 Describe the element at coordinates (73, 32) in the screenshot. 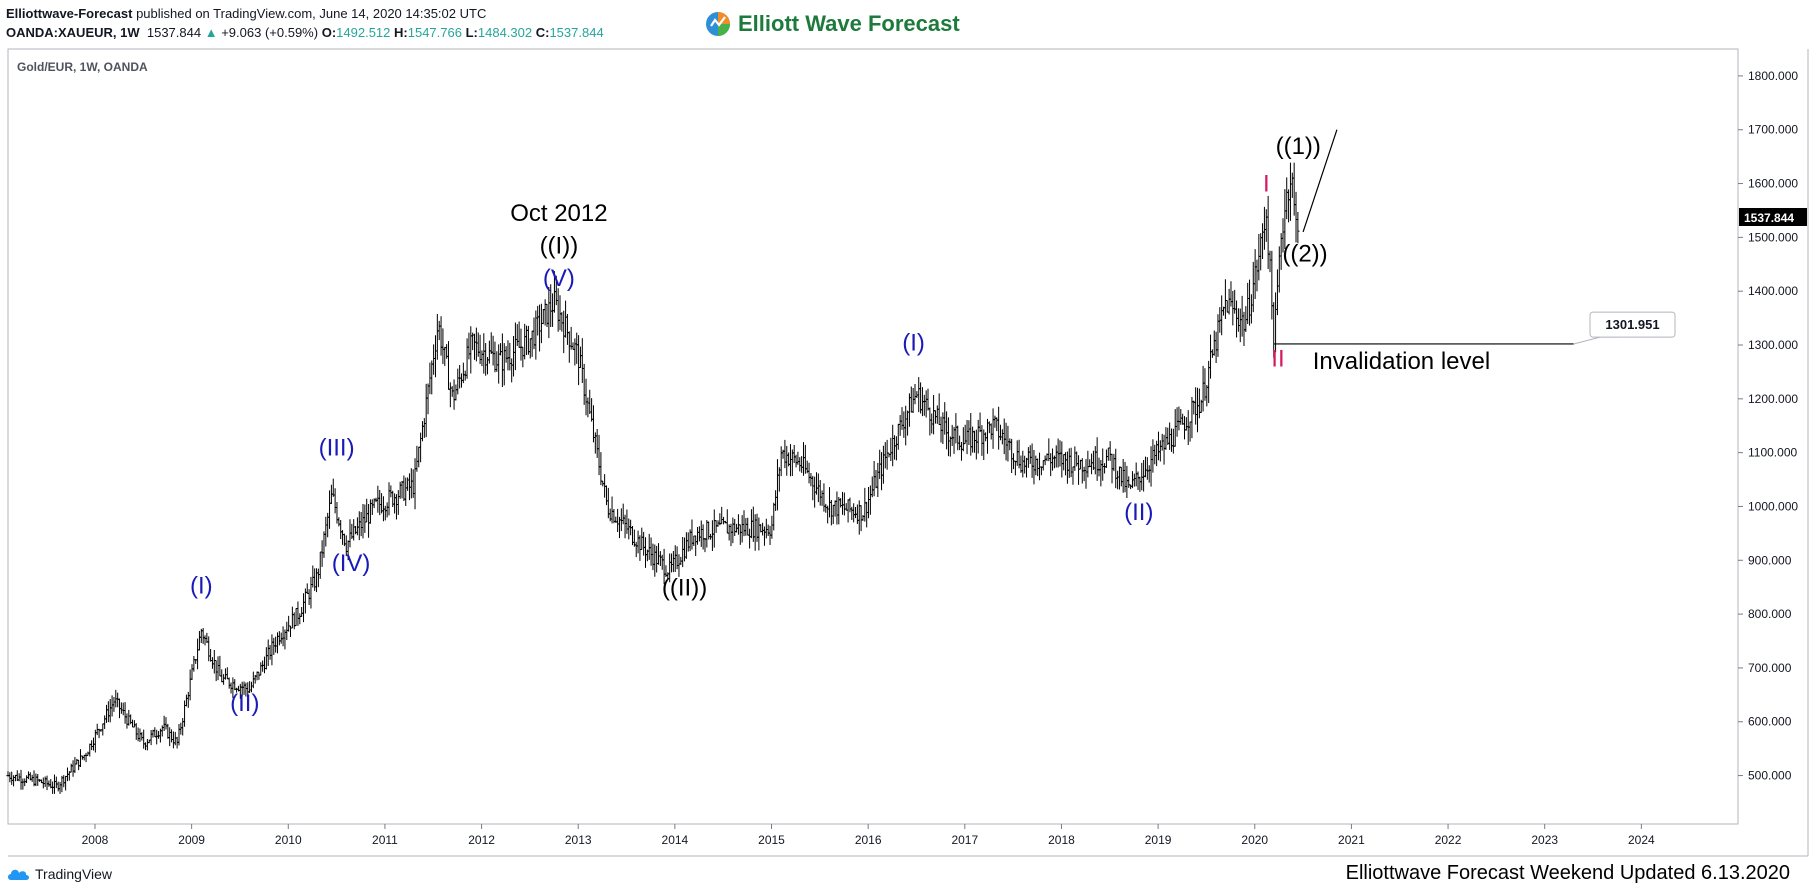

I see `symbol-label: OANDA:XAUEUR, 1W` at that location.